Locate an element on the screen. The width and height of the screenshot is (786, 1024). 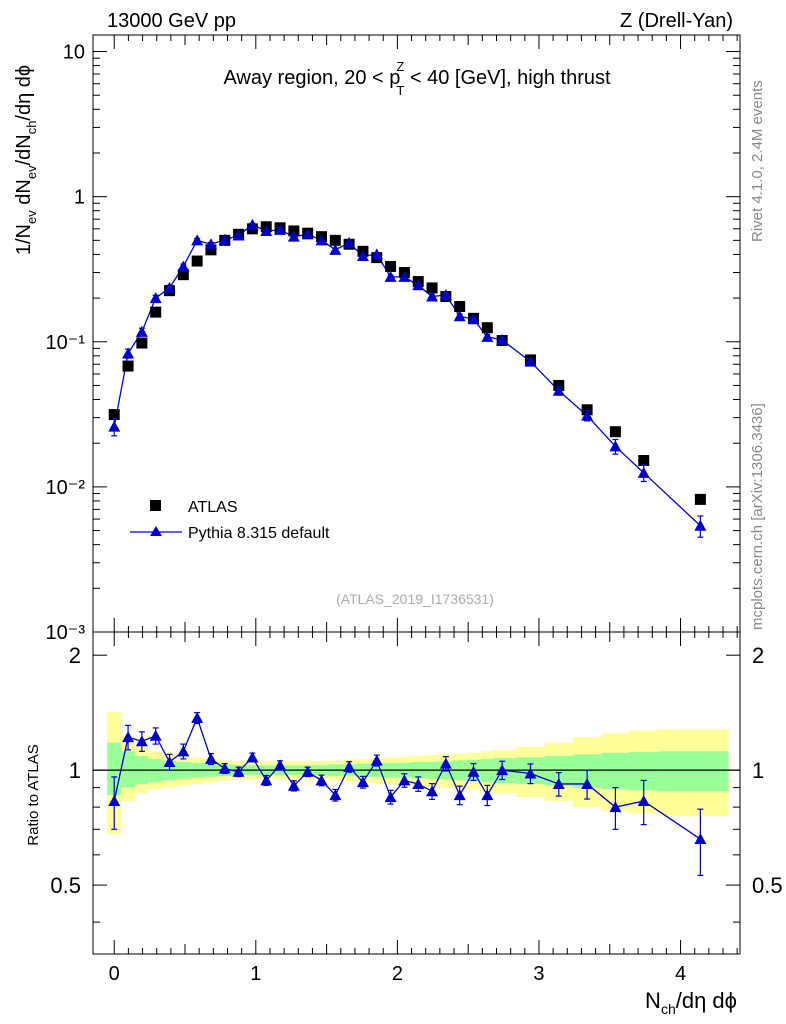
rivet-label: Rivet 4.1.0, 2.4M events is located at coordinates (757, 161).